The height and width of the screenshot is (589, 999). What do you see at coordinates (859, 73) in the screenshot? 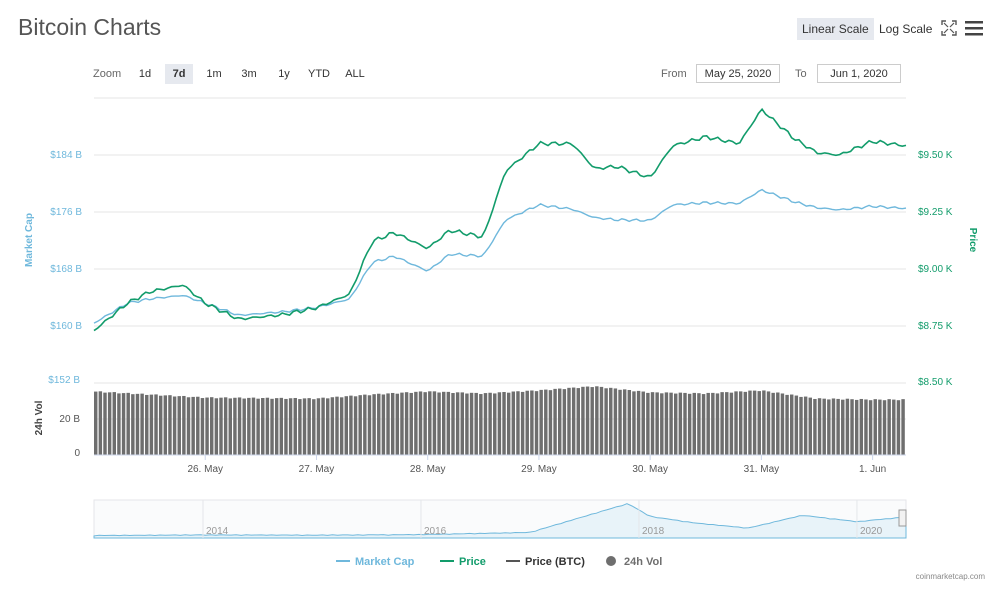
I see `to-date-input: Jun 1, 2020` at bounding box center [859, 73].